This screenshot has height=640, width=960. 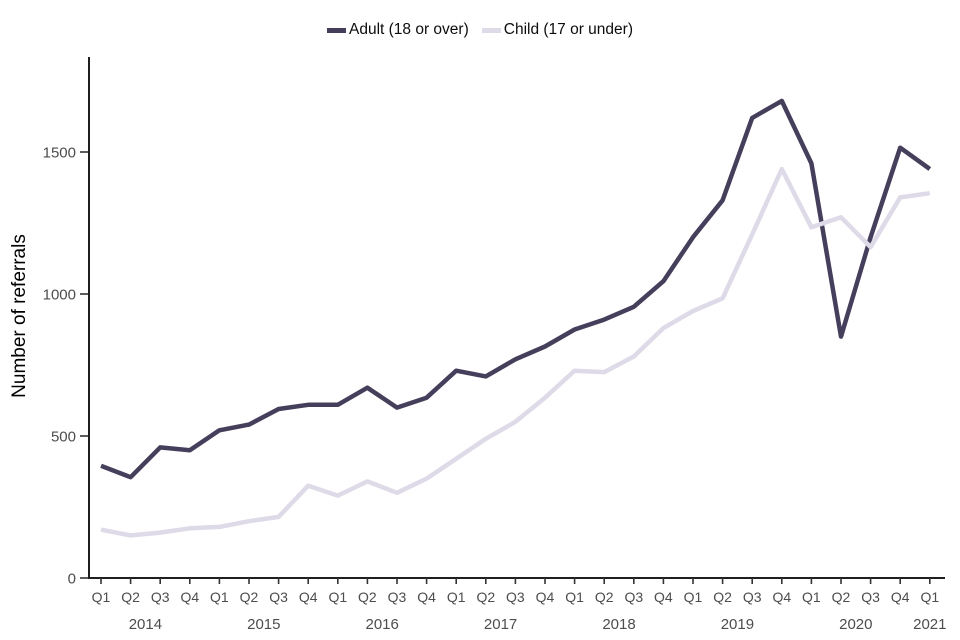 I want to click on year-label: 2016, so click(x=382, y=624).